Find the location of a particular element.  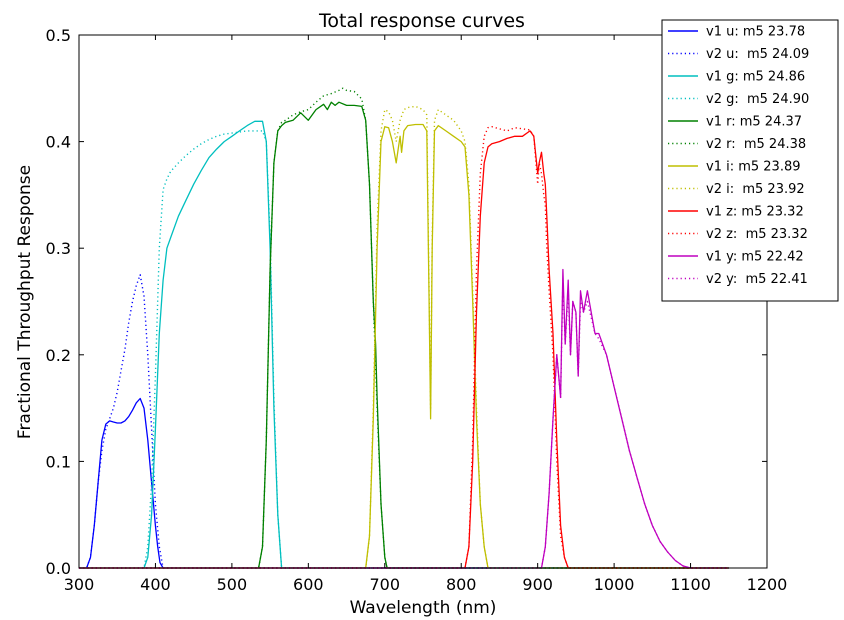

y-tick-label: 0.1 is located at coordinates (58, 461).